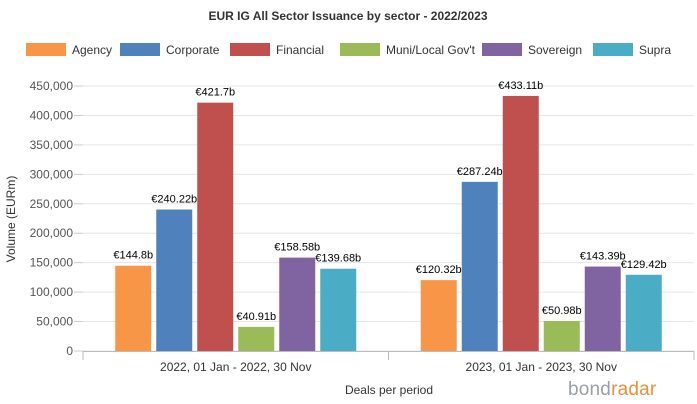 This screenshot has height=404, width=697. I want to click on y-tick-label: 350,000, so click(52, 145).